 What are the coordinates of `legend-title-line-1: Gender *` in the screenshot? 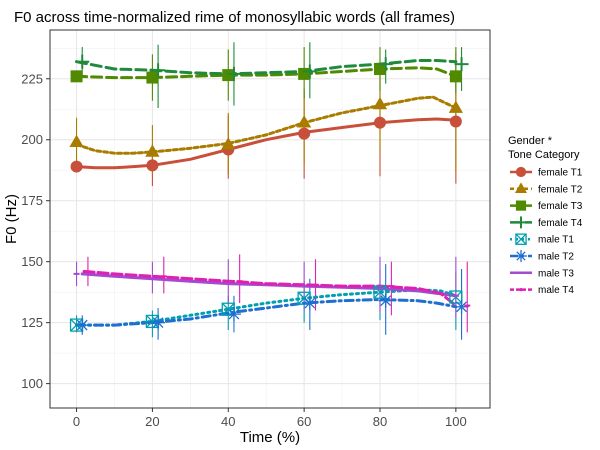 It's located at (530, 141).